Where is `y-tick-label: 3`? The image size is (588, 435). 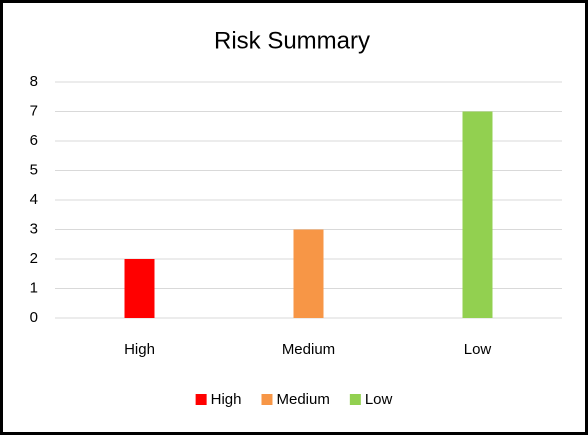
y-tick-label: 3 is located at coordinates (34, 228).